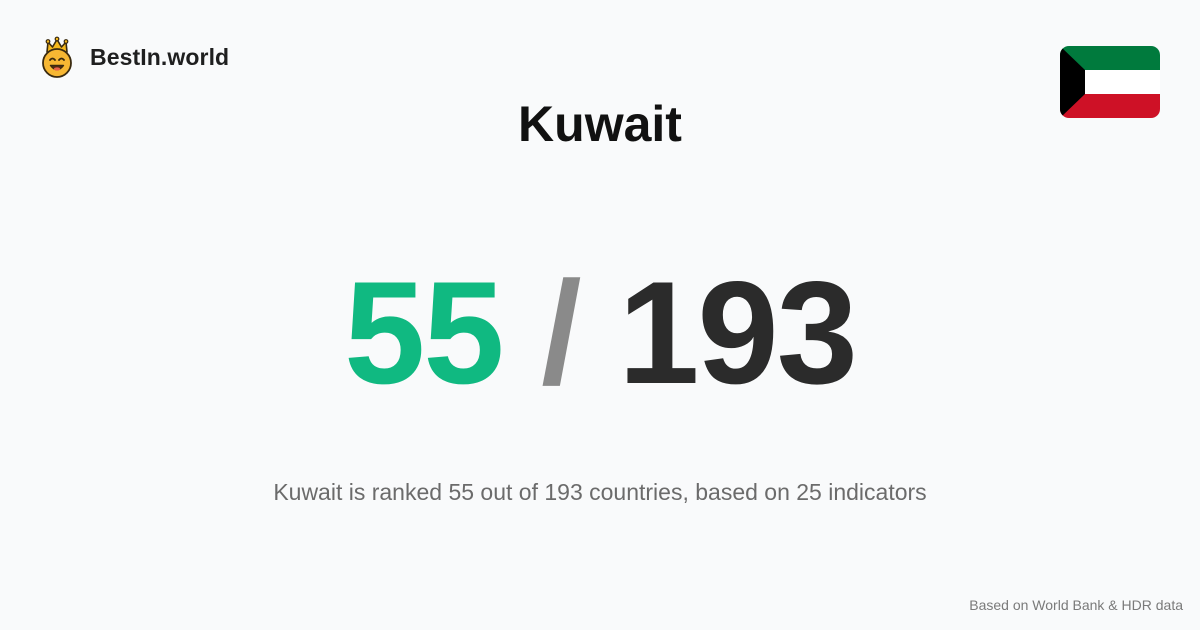  I want to click on kuwait-flag-icon, so click(1110, 82).